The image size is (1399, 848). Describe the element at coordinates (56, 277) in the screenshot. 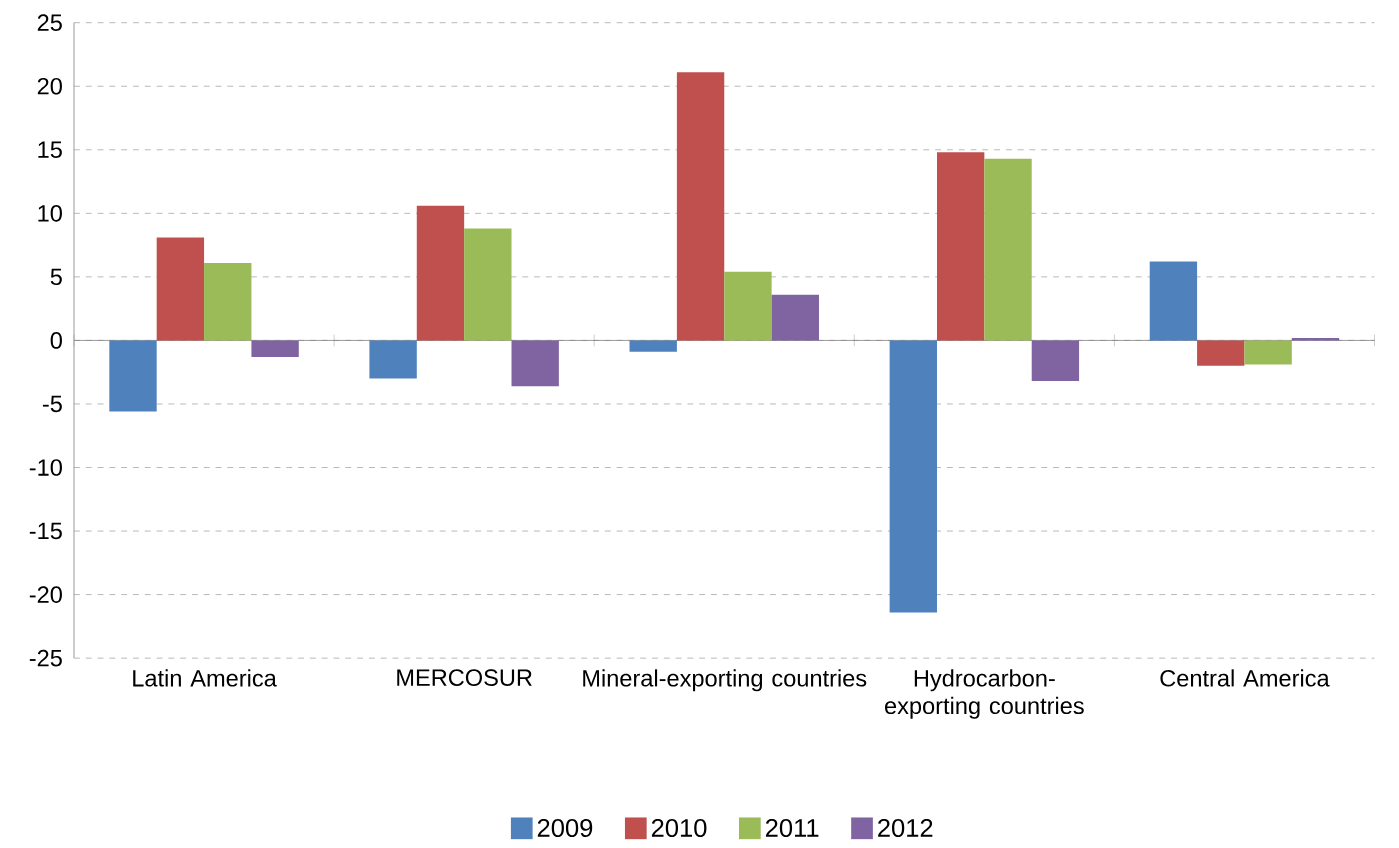

I see `y-tick-label: 5` at that location.